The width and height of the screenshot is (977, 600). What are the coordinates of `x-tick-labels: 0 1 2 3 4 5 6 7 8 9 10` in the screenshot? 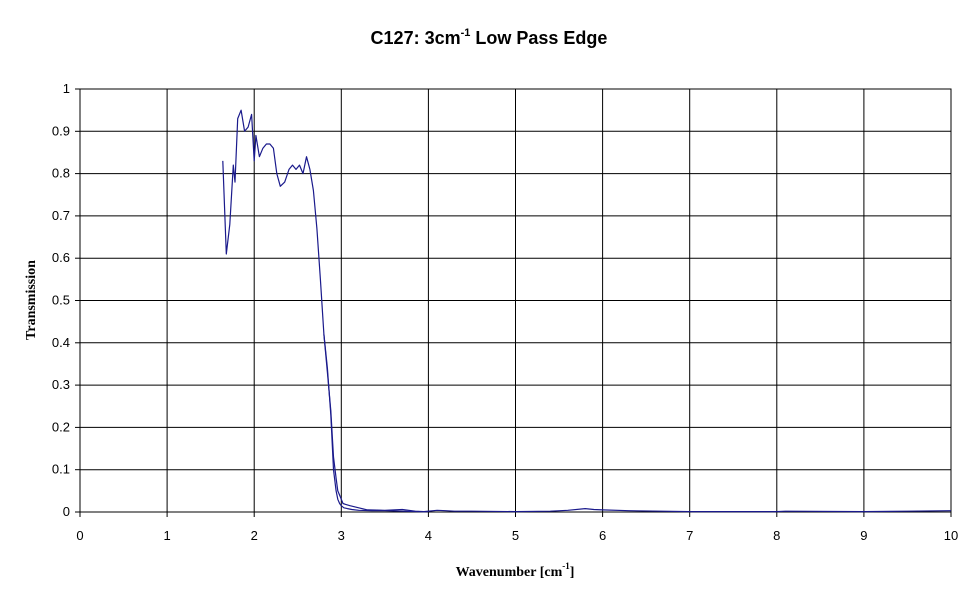 It's located at (517, 535).